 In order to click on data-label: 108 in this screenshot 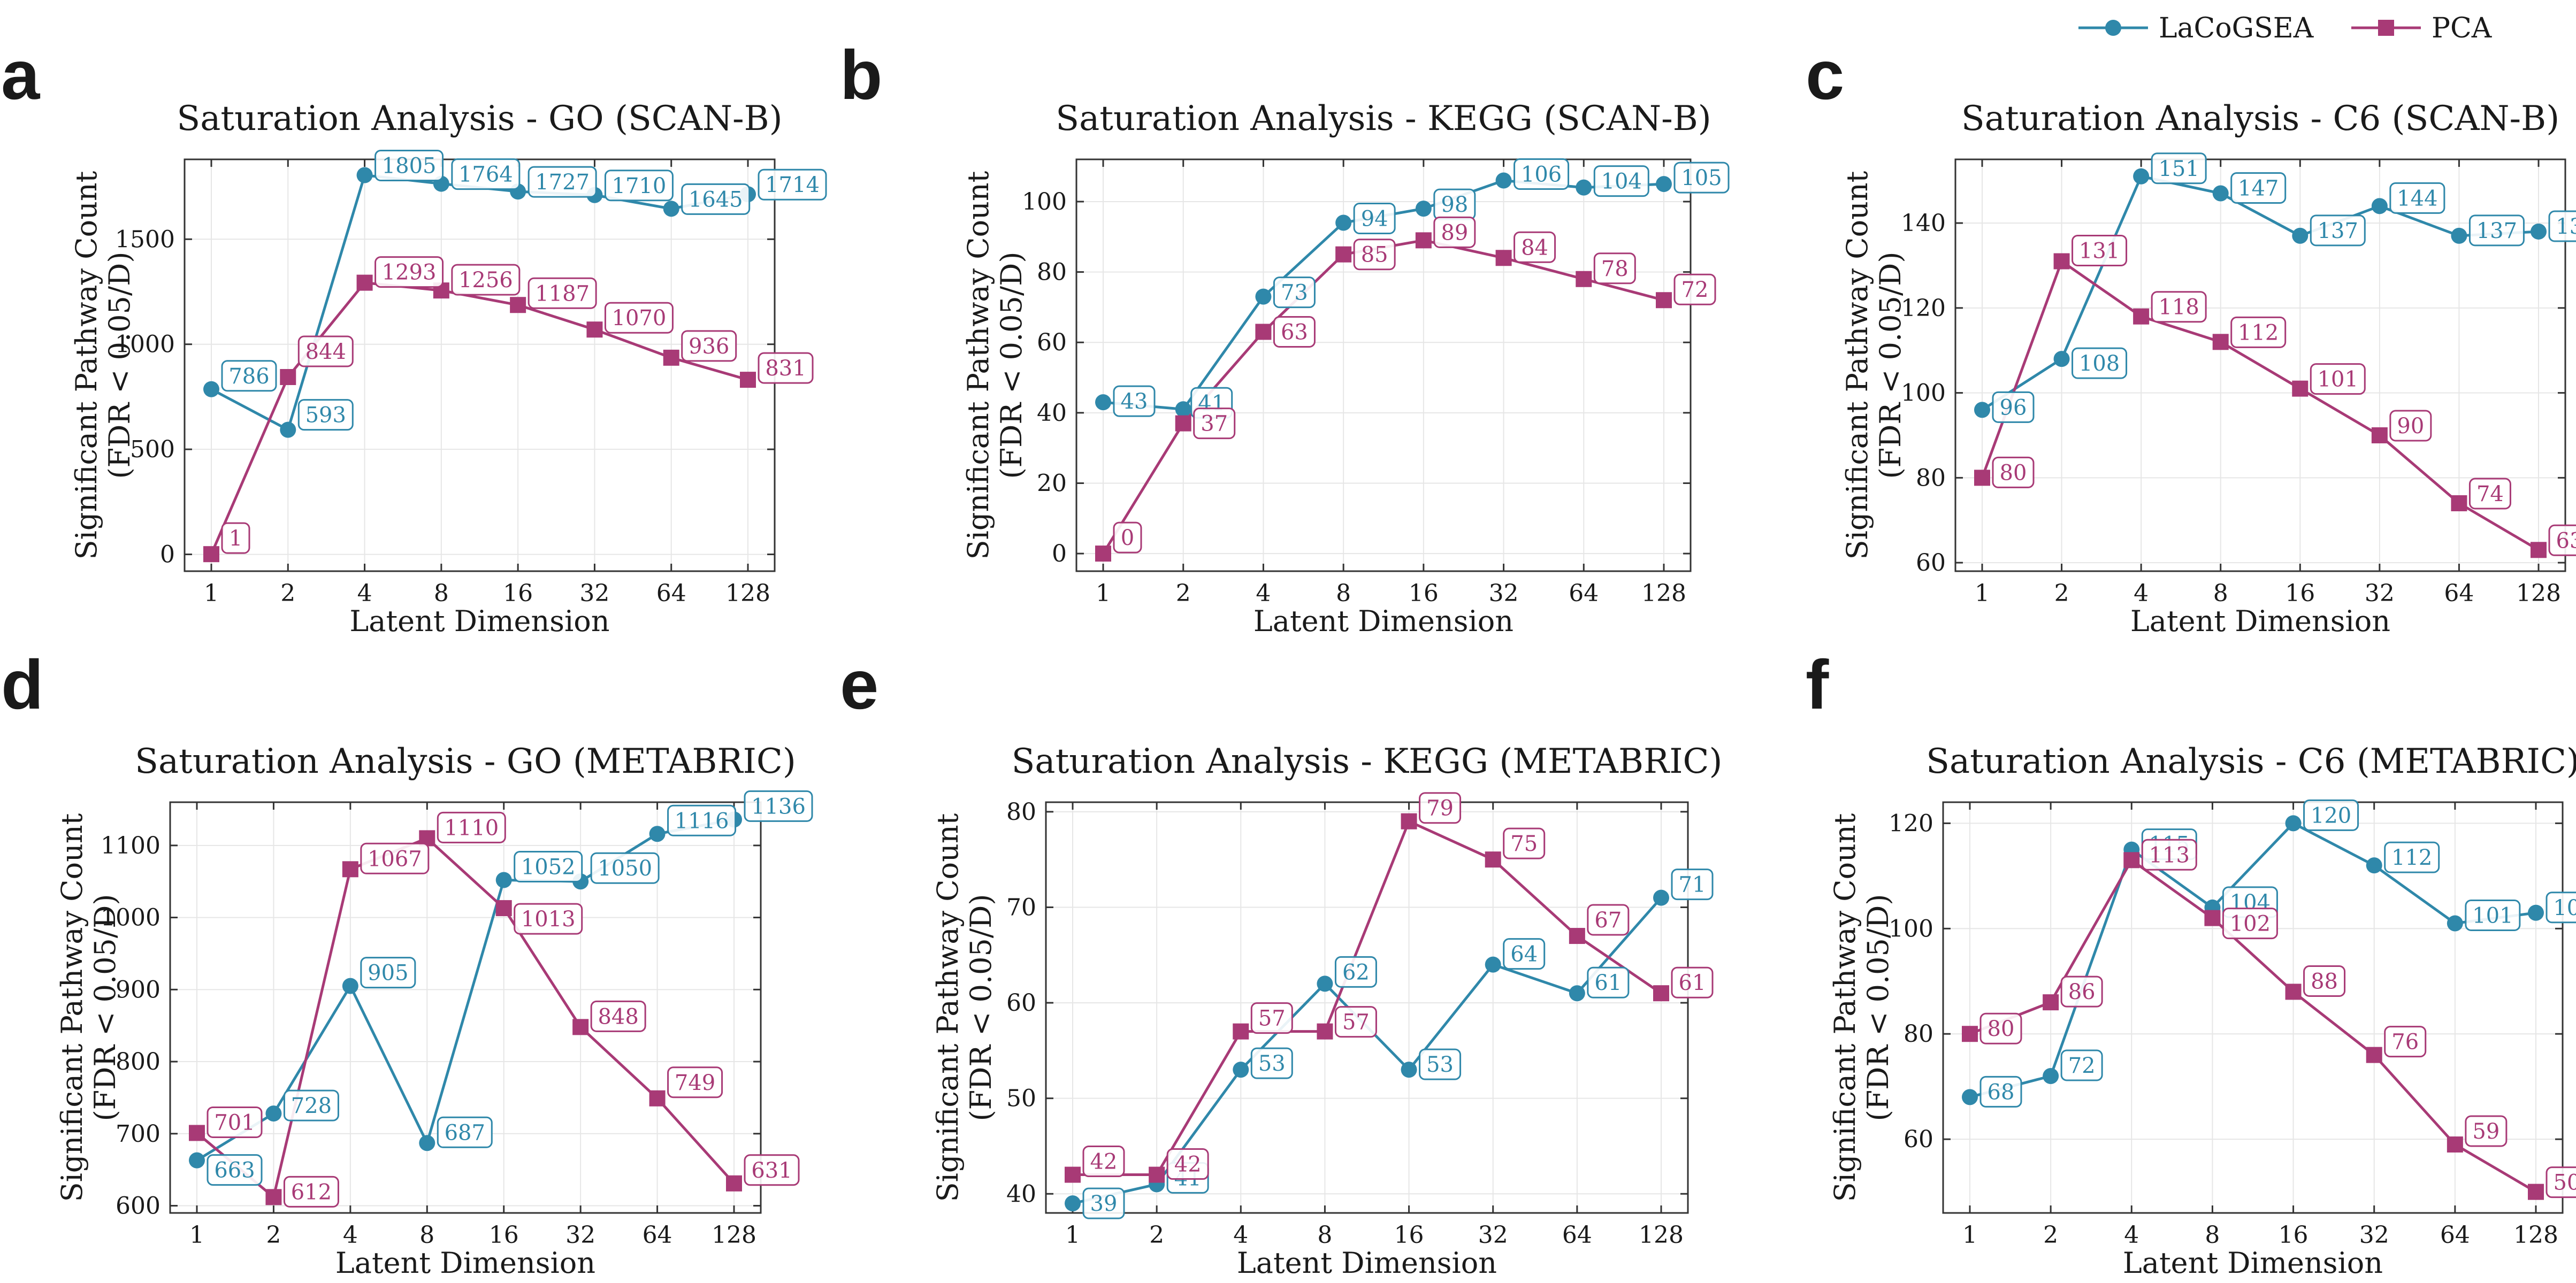, I will do `click(2099, 363)`.